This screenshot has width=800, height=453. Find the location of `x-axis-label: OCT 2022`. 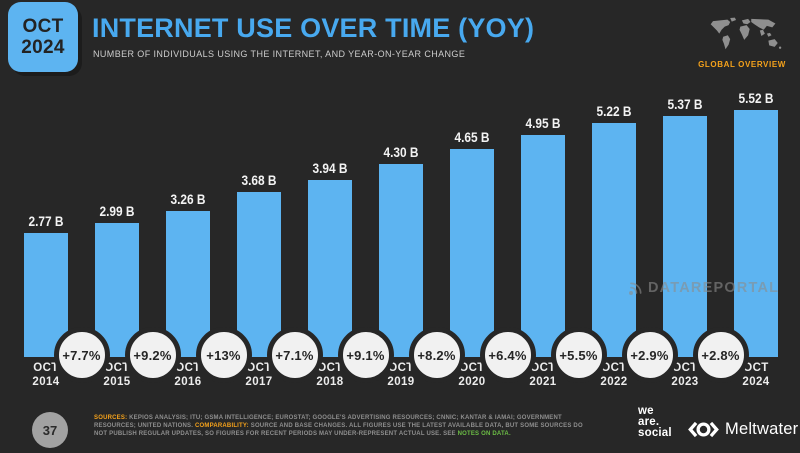

x-axis-label: OCT 2022 is located at coordinates (614, 375).